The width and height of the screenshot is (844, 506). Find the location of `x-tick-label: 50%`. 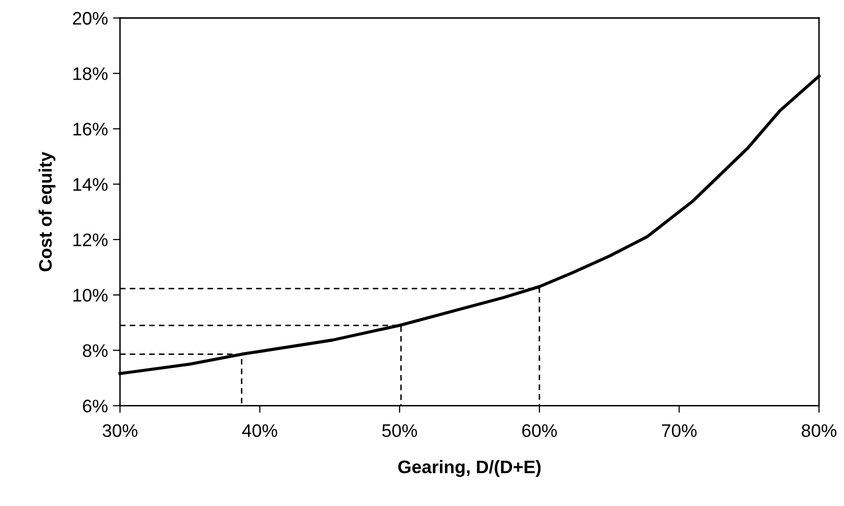

x-tick-label: 50% is located at coordinates (400, 431).